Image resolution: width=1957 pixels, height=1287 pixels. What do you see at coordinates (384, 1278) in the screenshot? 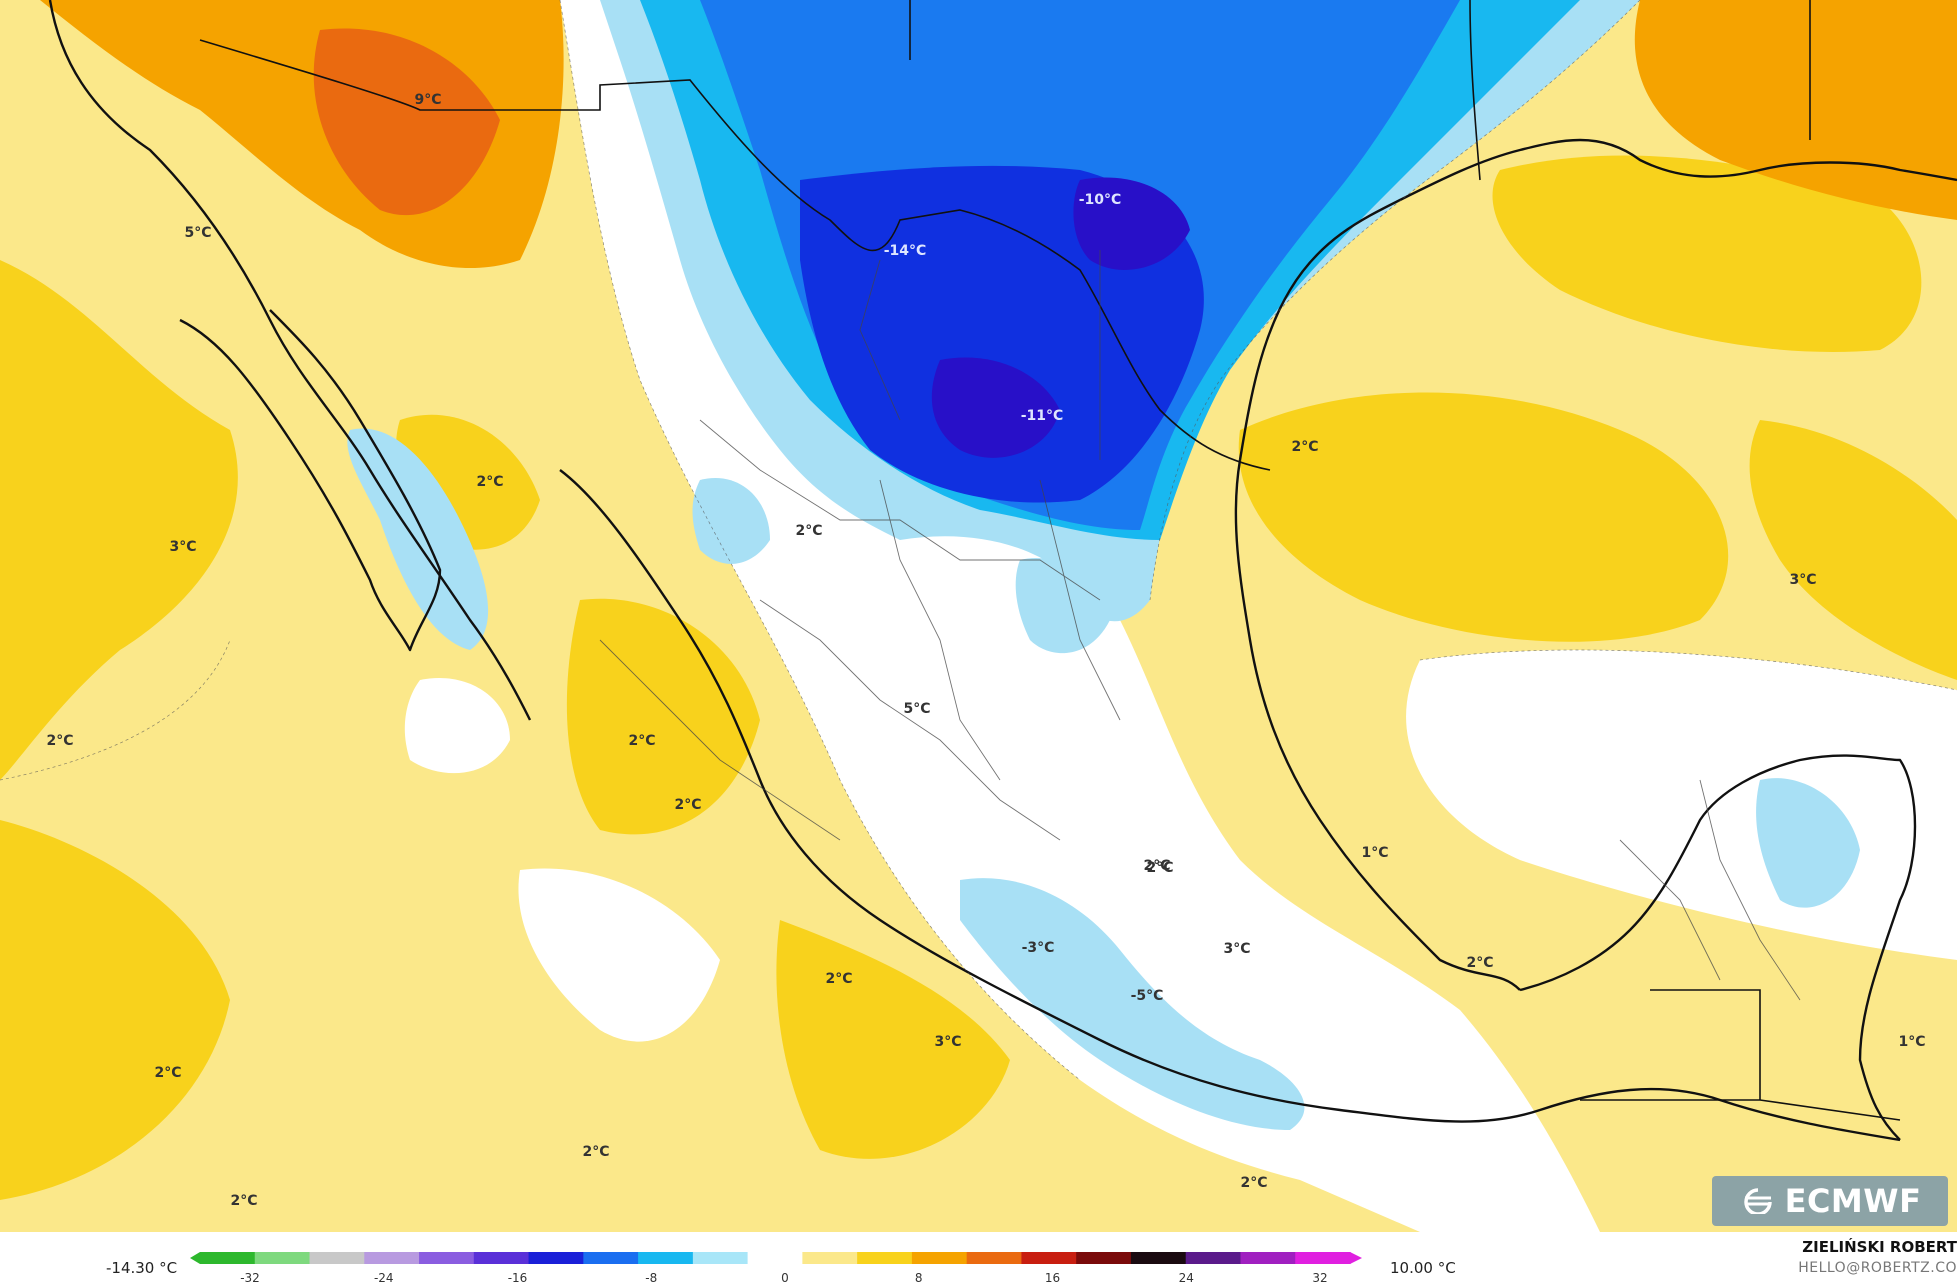
I see `color-scale-tick-label: -24` at bounding box center [384, 1278].